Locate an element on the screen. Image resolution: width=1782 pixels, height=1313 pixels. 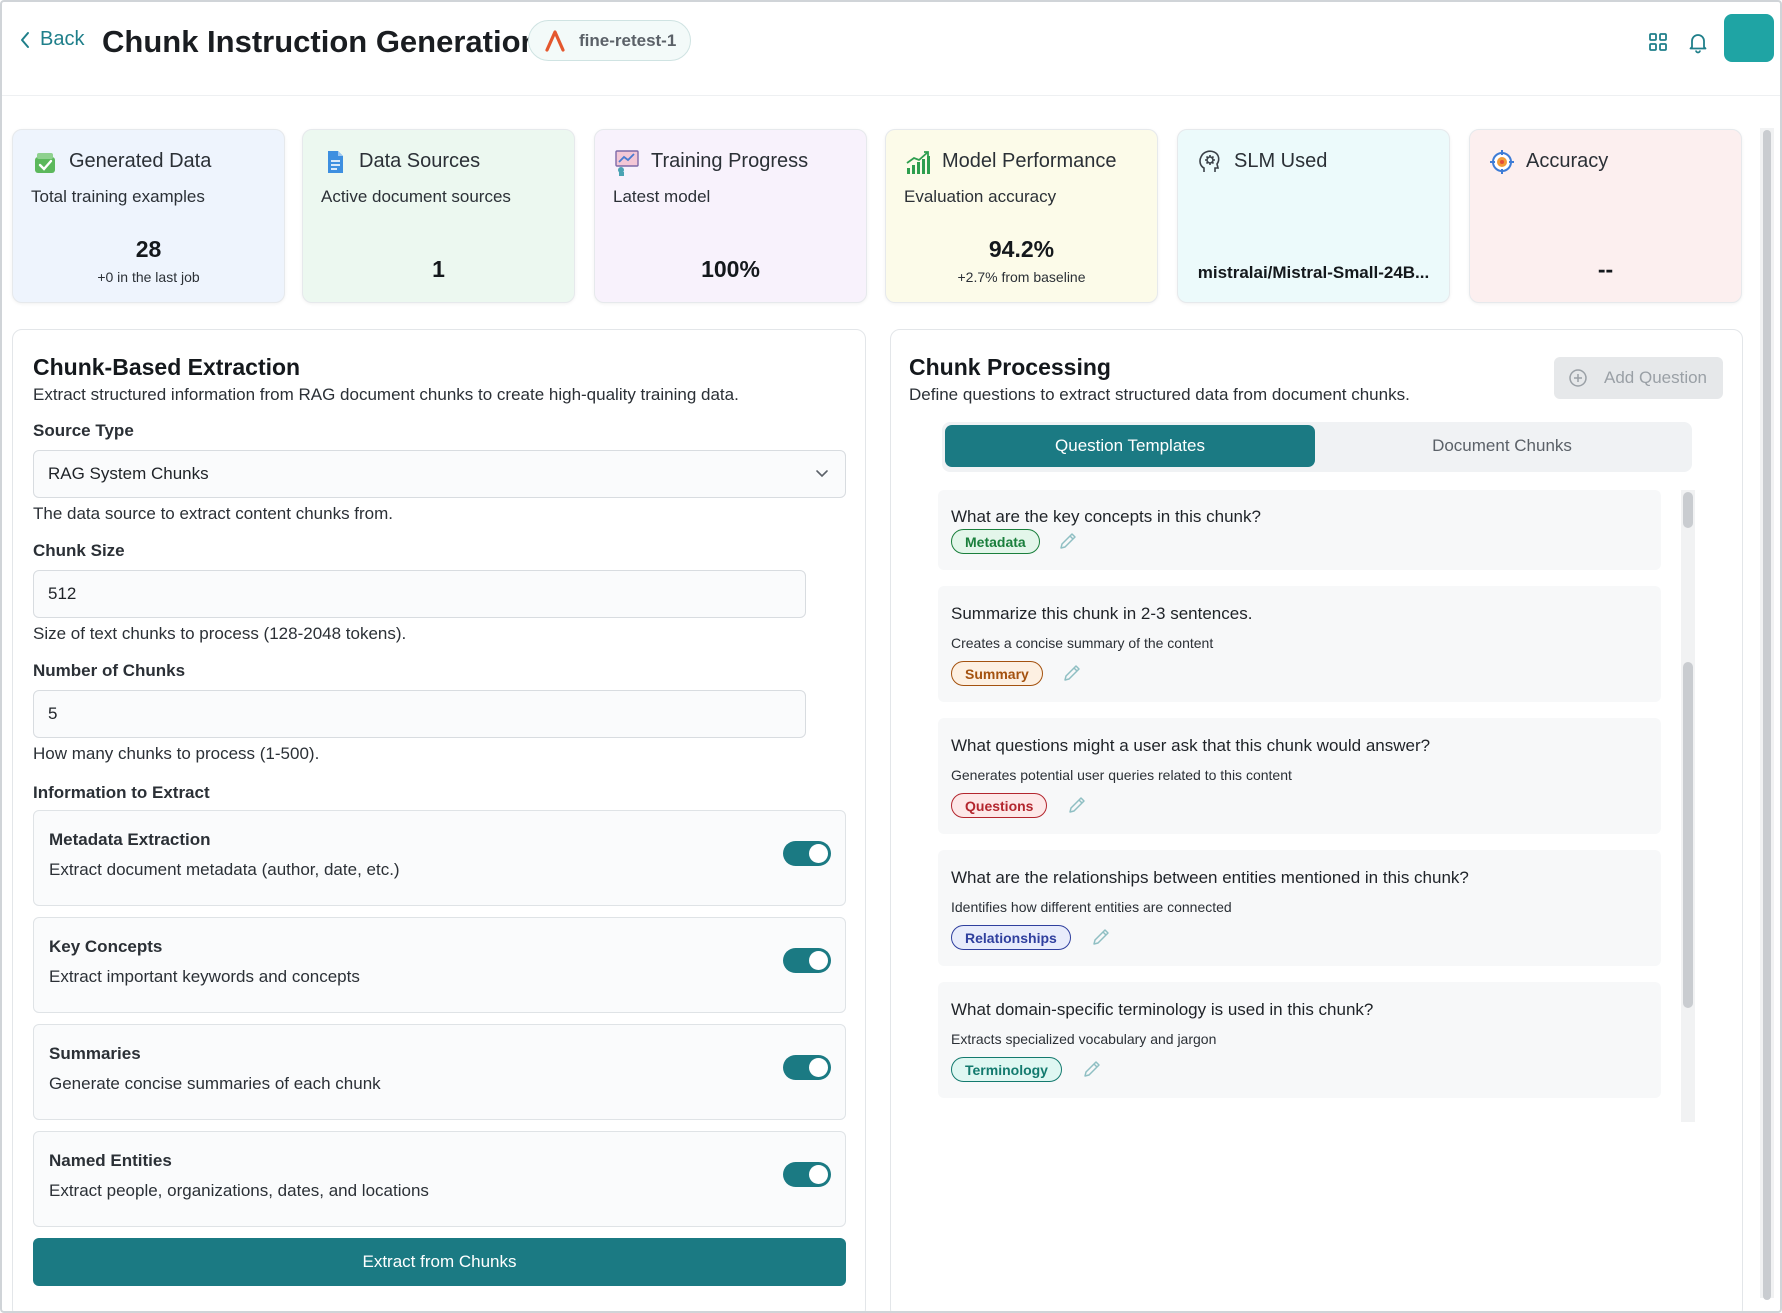
question-text: What are the key concepts in this chunk? is located at coordinates (1106, 516).